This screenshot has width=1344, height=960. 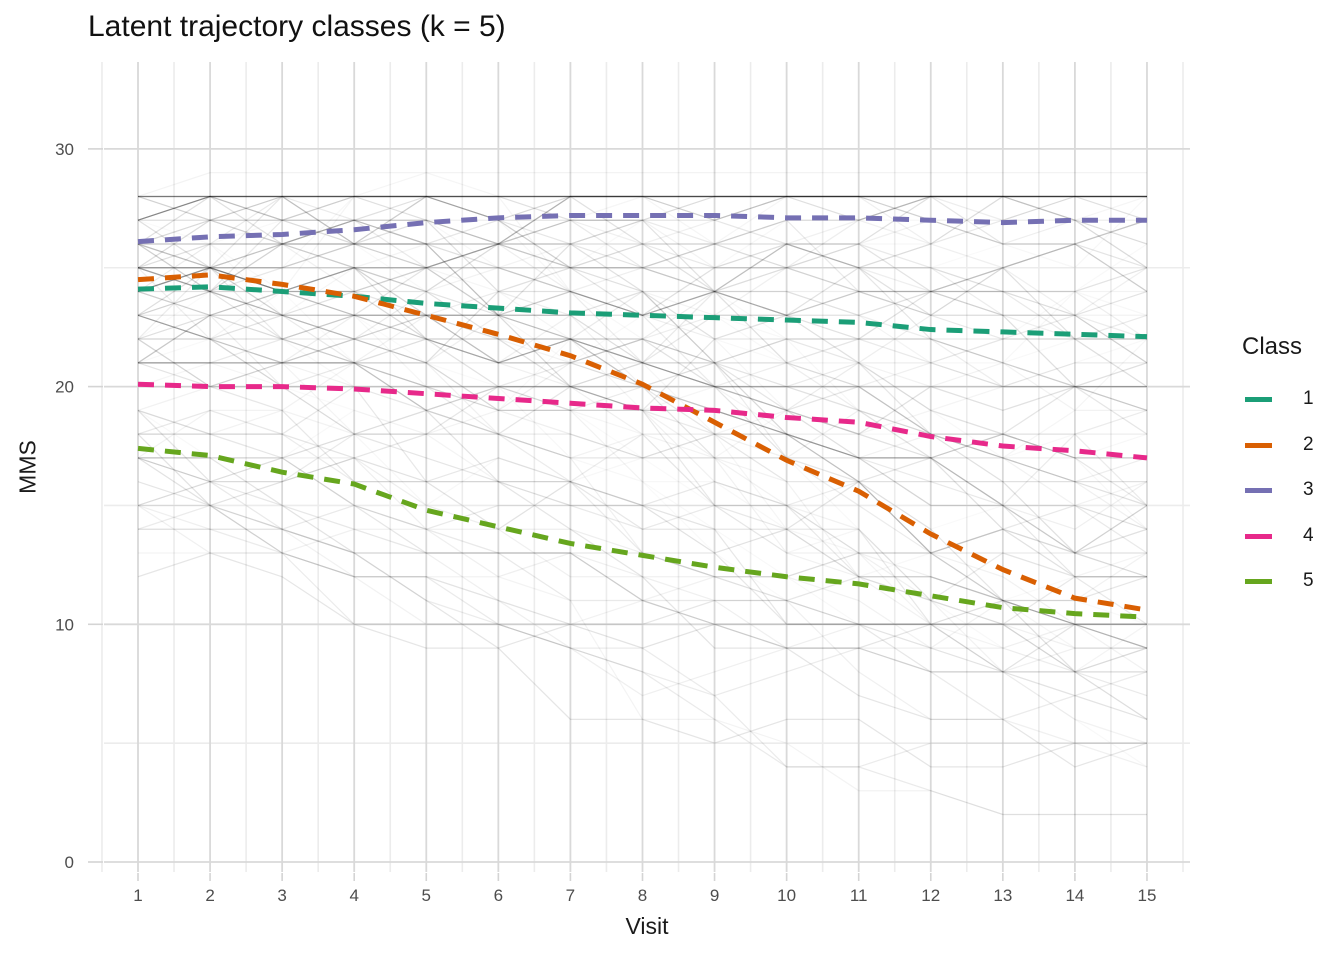 I want to click on class-3-trajectory-line, so click(x=642, y=228).